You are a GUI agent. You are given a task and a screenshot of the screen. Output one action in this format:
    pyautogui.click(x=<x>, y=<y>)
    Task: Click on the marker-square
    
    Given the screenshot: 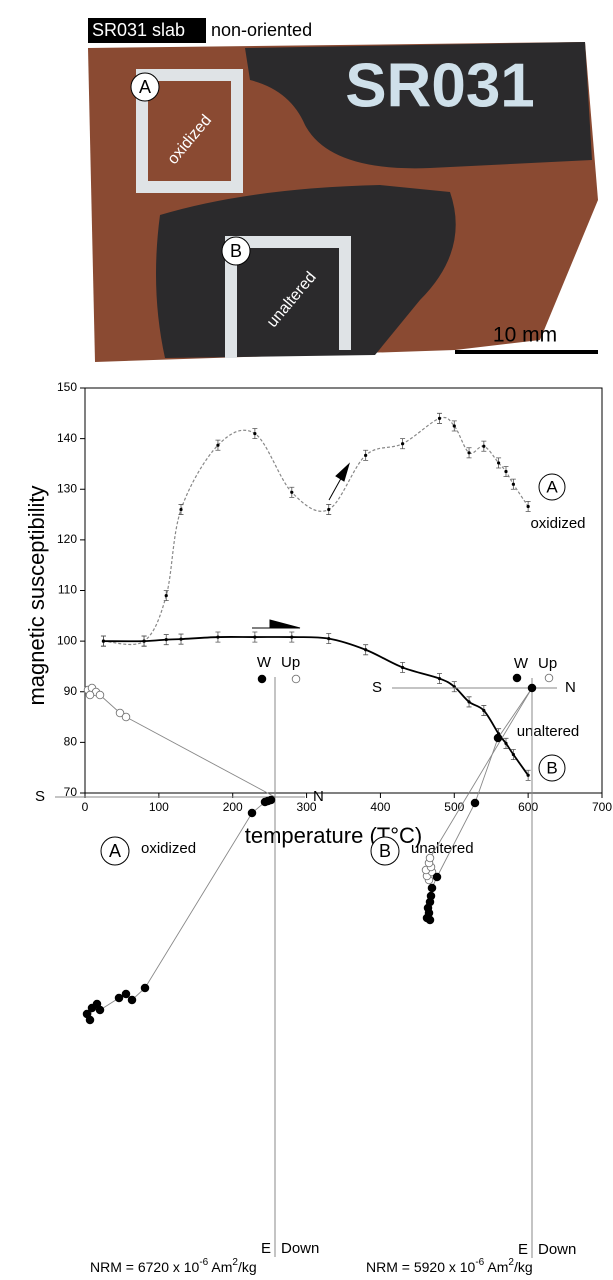 What is the action you would take?
    pyautogui.click(x=288, y=297)
    